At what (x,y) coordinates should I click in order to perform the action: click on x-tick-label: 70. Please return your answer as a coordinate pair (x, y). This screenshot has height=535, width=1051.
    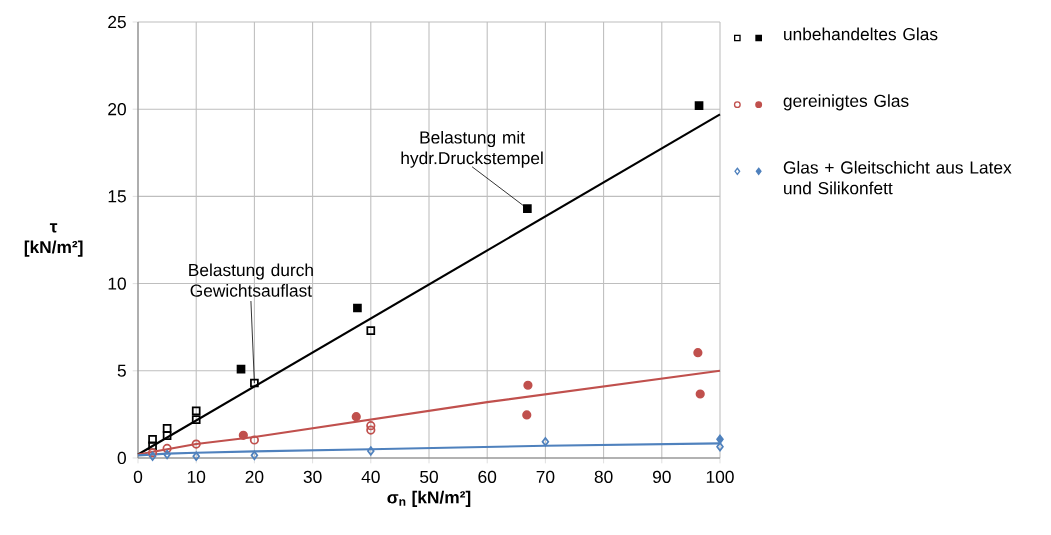
    Looking at the image, I should click on (545, 476).